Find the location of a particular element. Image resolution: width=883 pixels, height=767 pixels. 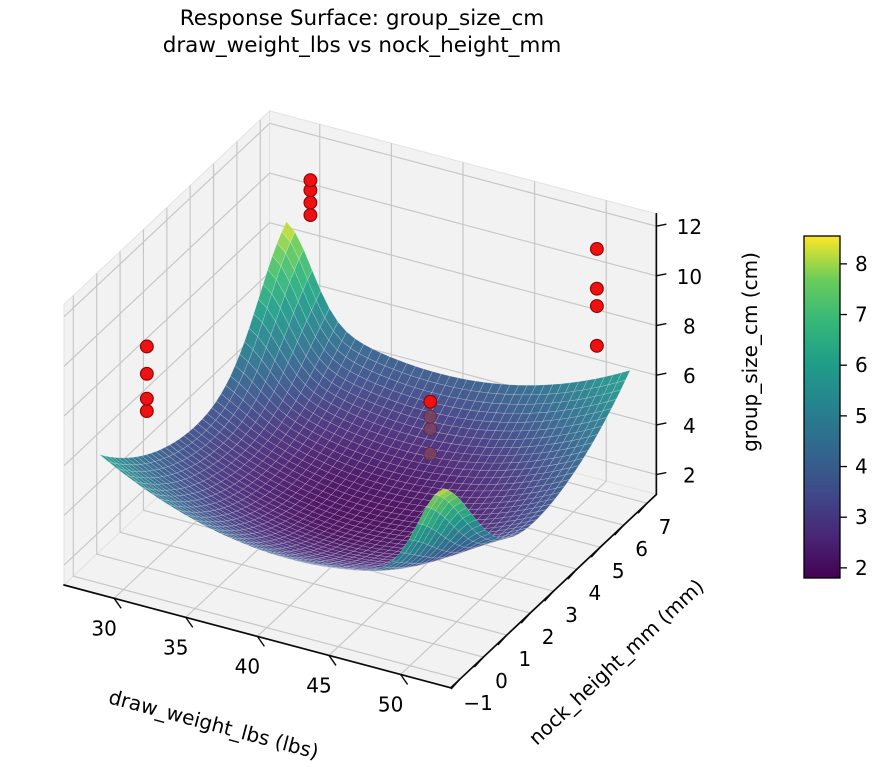

colorbar: 2 3 4 5 6 7 8 is located at coordinates (835, 407).